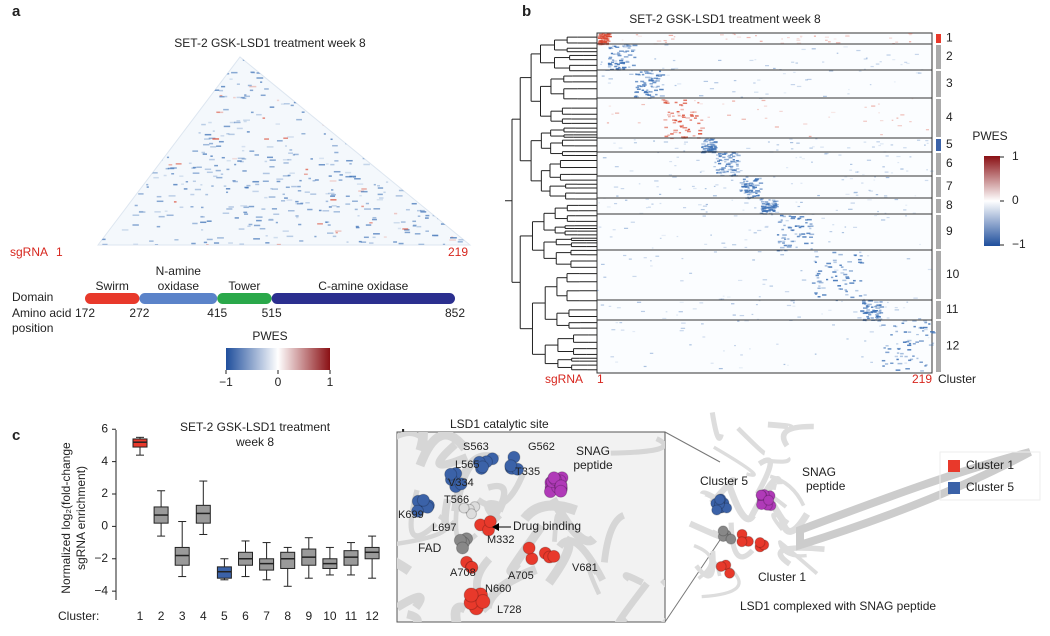  What do you see at coordinates (938, 310) in the screenshot?
I see `cluster-bar` at bounding box center [938, 310].